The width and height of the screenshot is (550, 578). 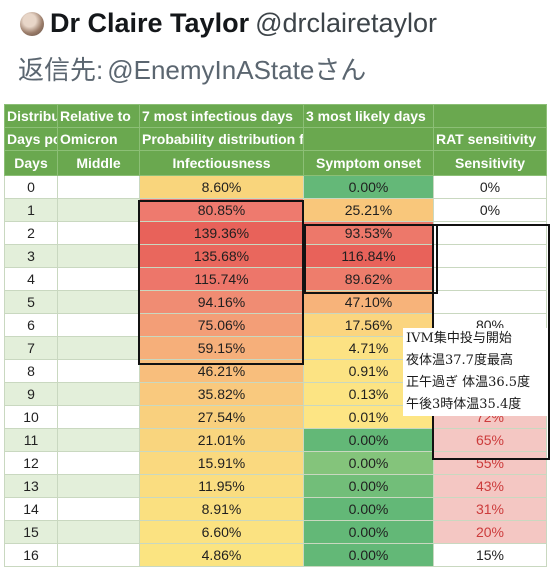 What do you see at coordinates (368, 163) in the screenshot?
I see `column-header-symptom-onset: Symptom onset` at bounding box center [368, 163].